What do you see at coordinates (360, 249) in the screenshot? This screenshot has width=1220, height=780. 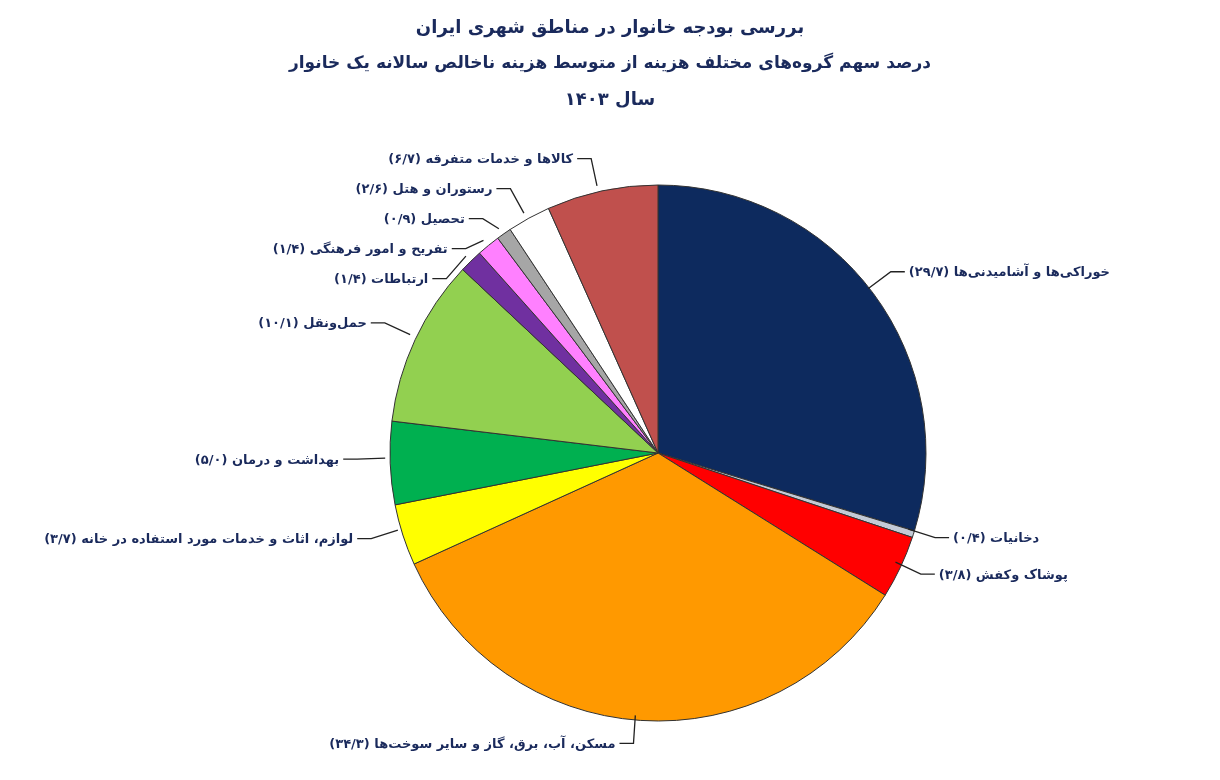 I see `slice-label: تفریح و امور فرهنگی (۱/۴)` at bounding box center [360, 249].